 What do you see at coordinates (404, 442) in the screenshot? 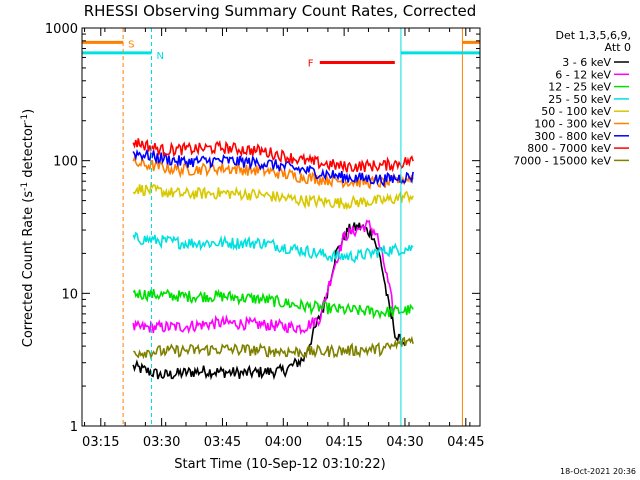
I see `x-tick-label: 04:30` at bounding box center [404, 442].